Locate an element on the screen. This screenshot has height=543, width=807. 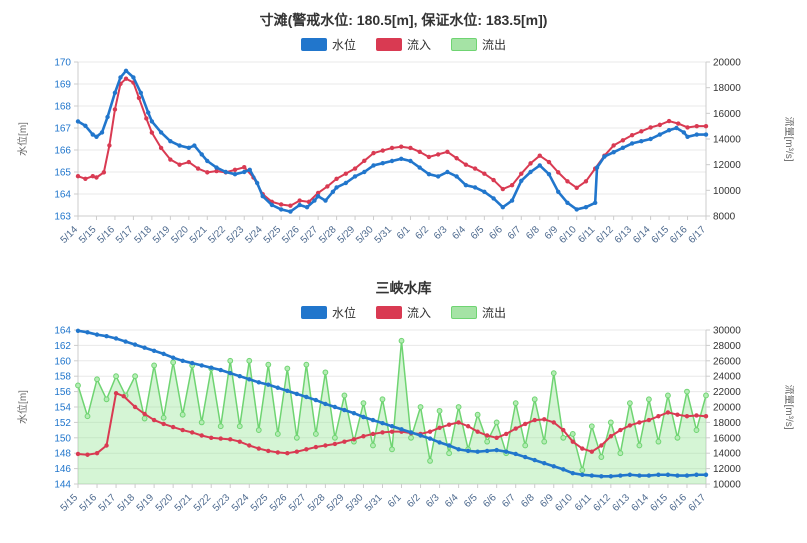
svg-text: 流量[m³/s] is located at coordinates (788, 407).